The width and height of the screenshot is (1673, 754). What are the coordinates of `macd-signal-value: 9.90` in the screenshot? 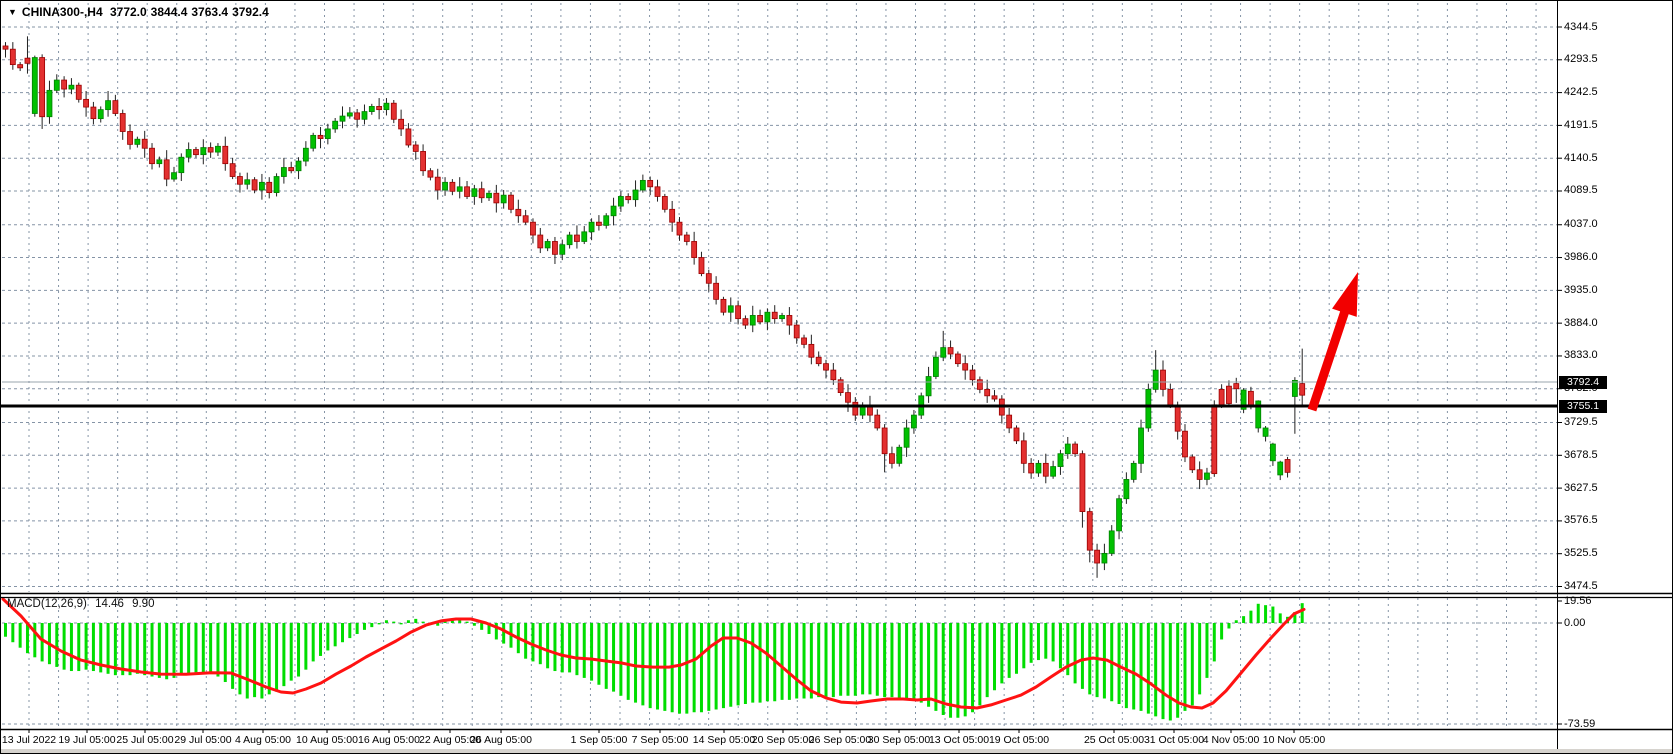 It's located at (143, 604).